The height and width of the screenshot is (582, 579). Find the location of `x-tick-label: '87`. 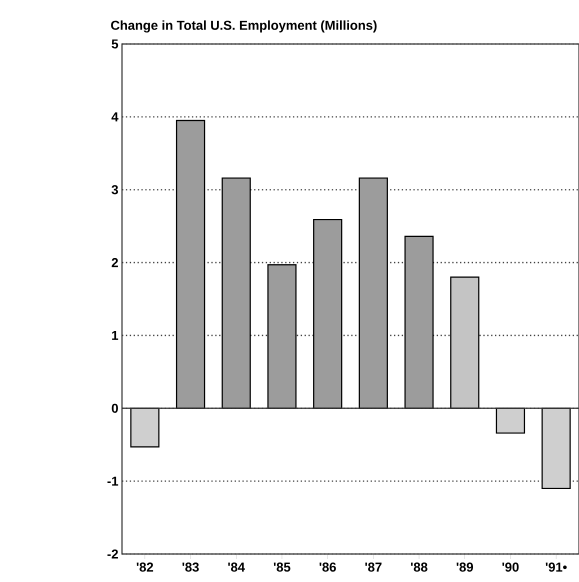

x-tick-label: '87 is located at coordinates (373, 567).